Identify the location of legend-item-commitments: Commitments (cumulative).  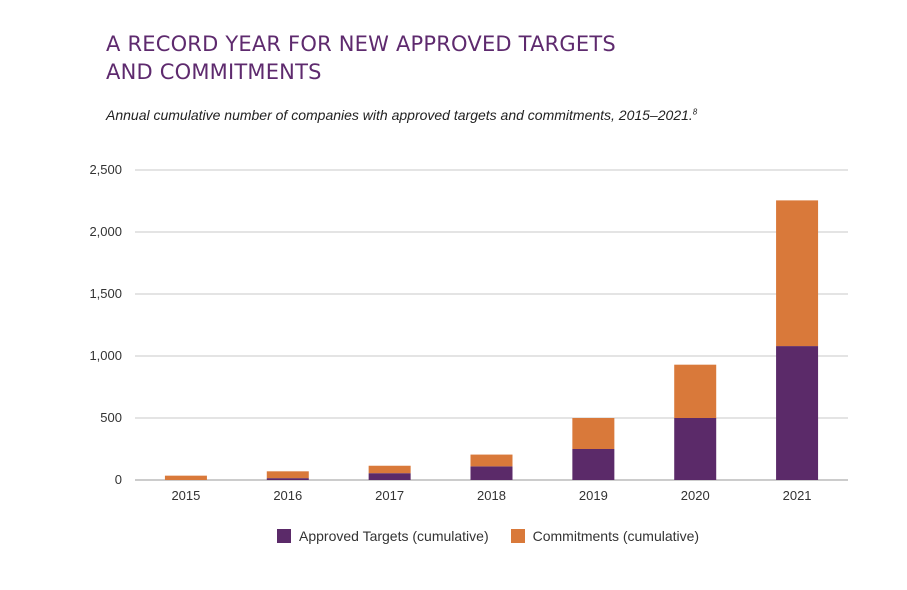
(605, 536).